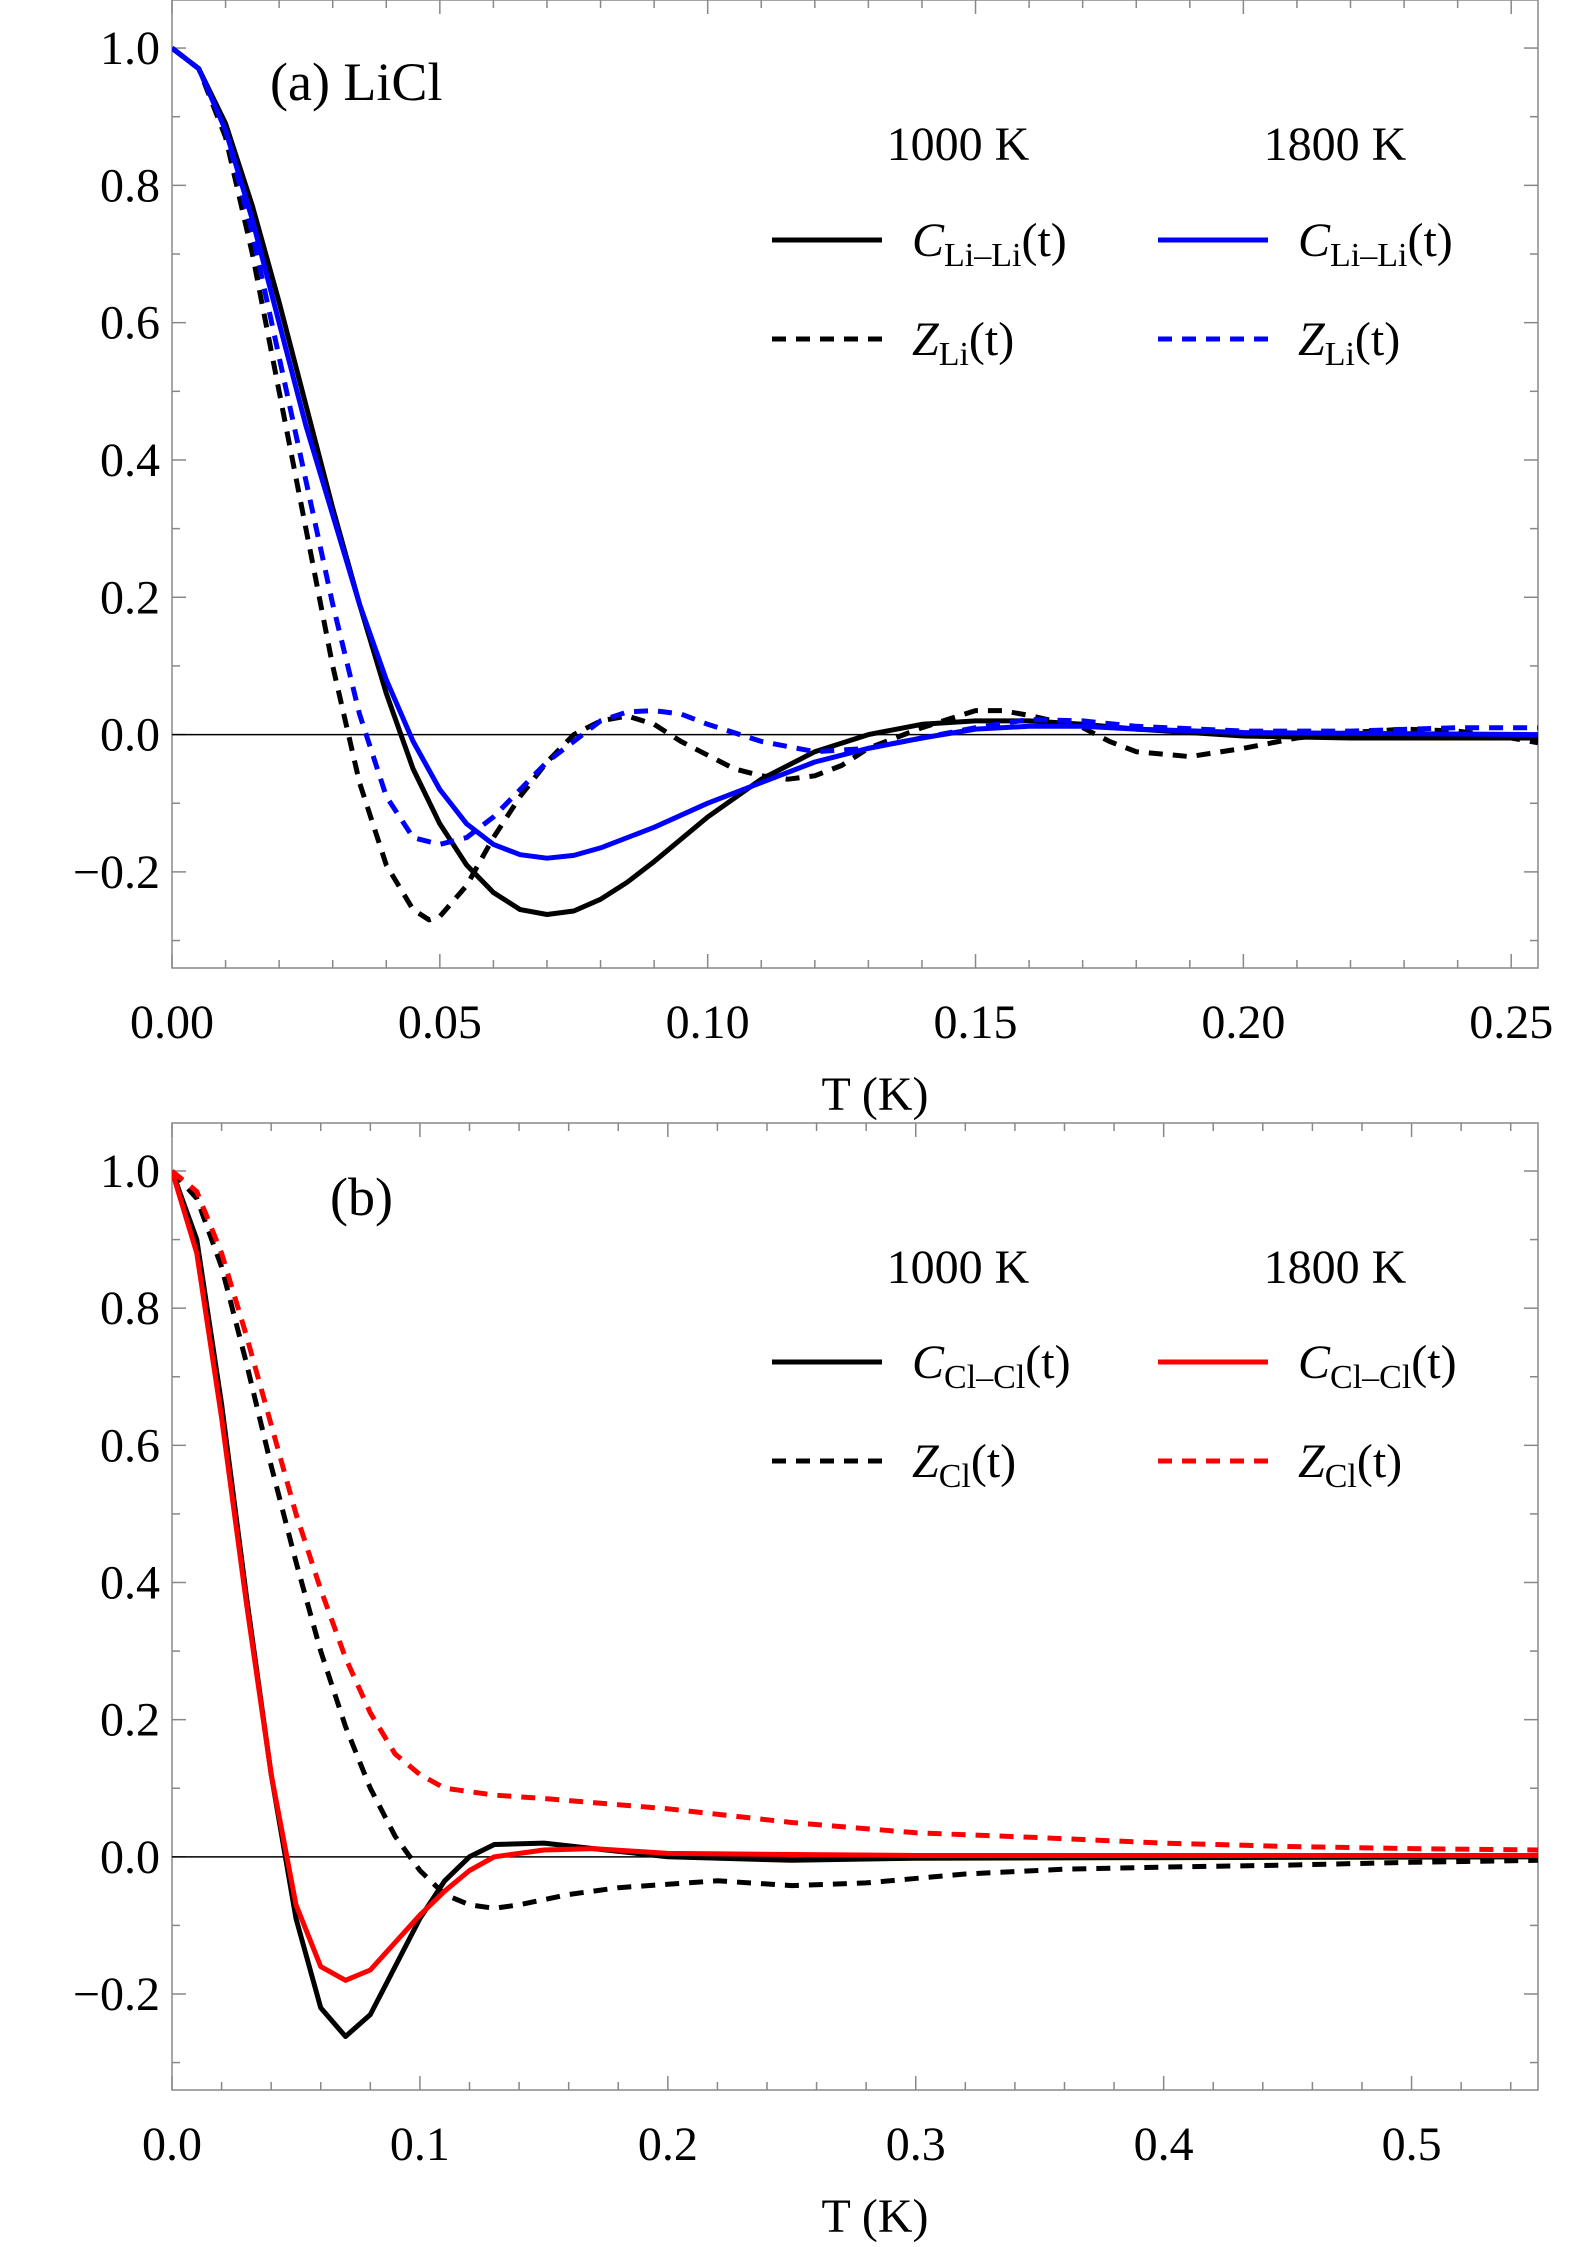 This screenshot has width=1578, height=2247. What do you see at coordinates (708, 1022) in the screenshot?
I see `x-tick-label: 0.10` at bounding box center [708, 1022].